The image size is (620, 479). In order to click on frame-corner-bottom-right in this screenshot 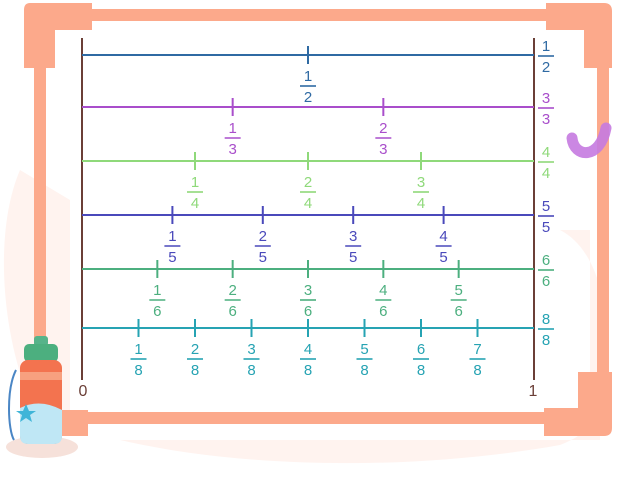, I will do `click(578, 404)`.